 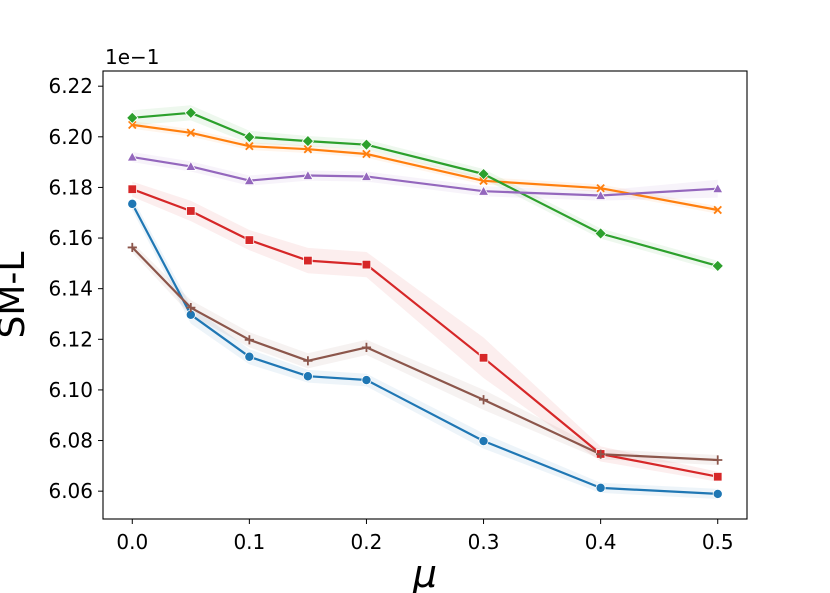 I want to click on y-tick-label: 6.10, so click(x=70, y=390).